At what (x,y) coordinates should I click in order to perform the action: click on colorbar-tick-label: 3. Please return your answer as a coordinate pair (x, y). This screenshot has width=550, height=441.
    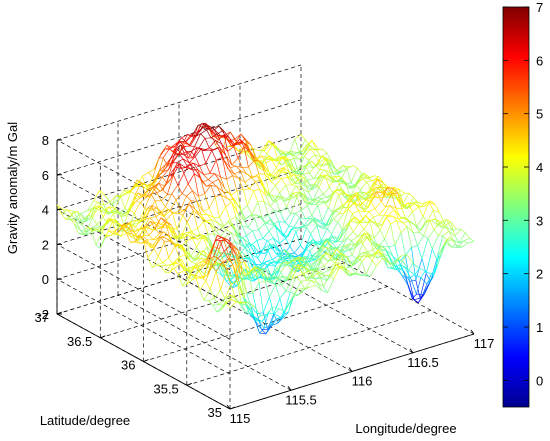
    Looking at the image, I should click on (539, 220).